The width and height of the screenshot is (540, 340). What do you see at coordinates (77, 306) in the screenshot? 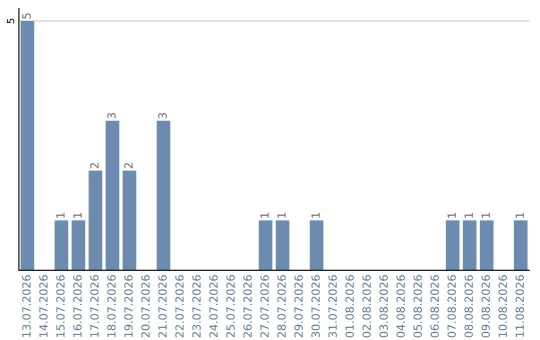
I see `x-tick-label: 16.07.2026` at bounding box center [77, 306].